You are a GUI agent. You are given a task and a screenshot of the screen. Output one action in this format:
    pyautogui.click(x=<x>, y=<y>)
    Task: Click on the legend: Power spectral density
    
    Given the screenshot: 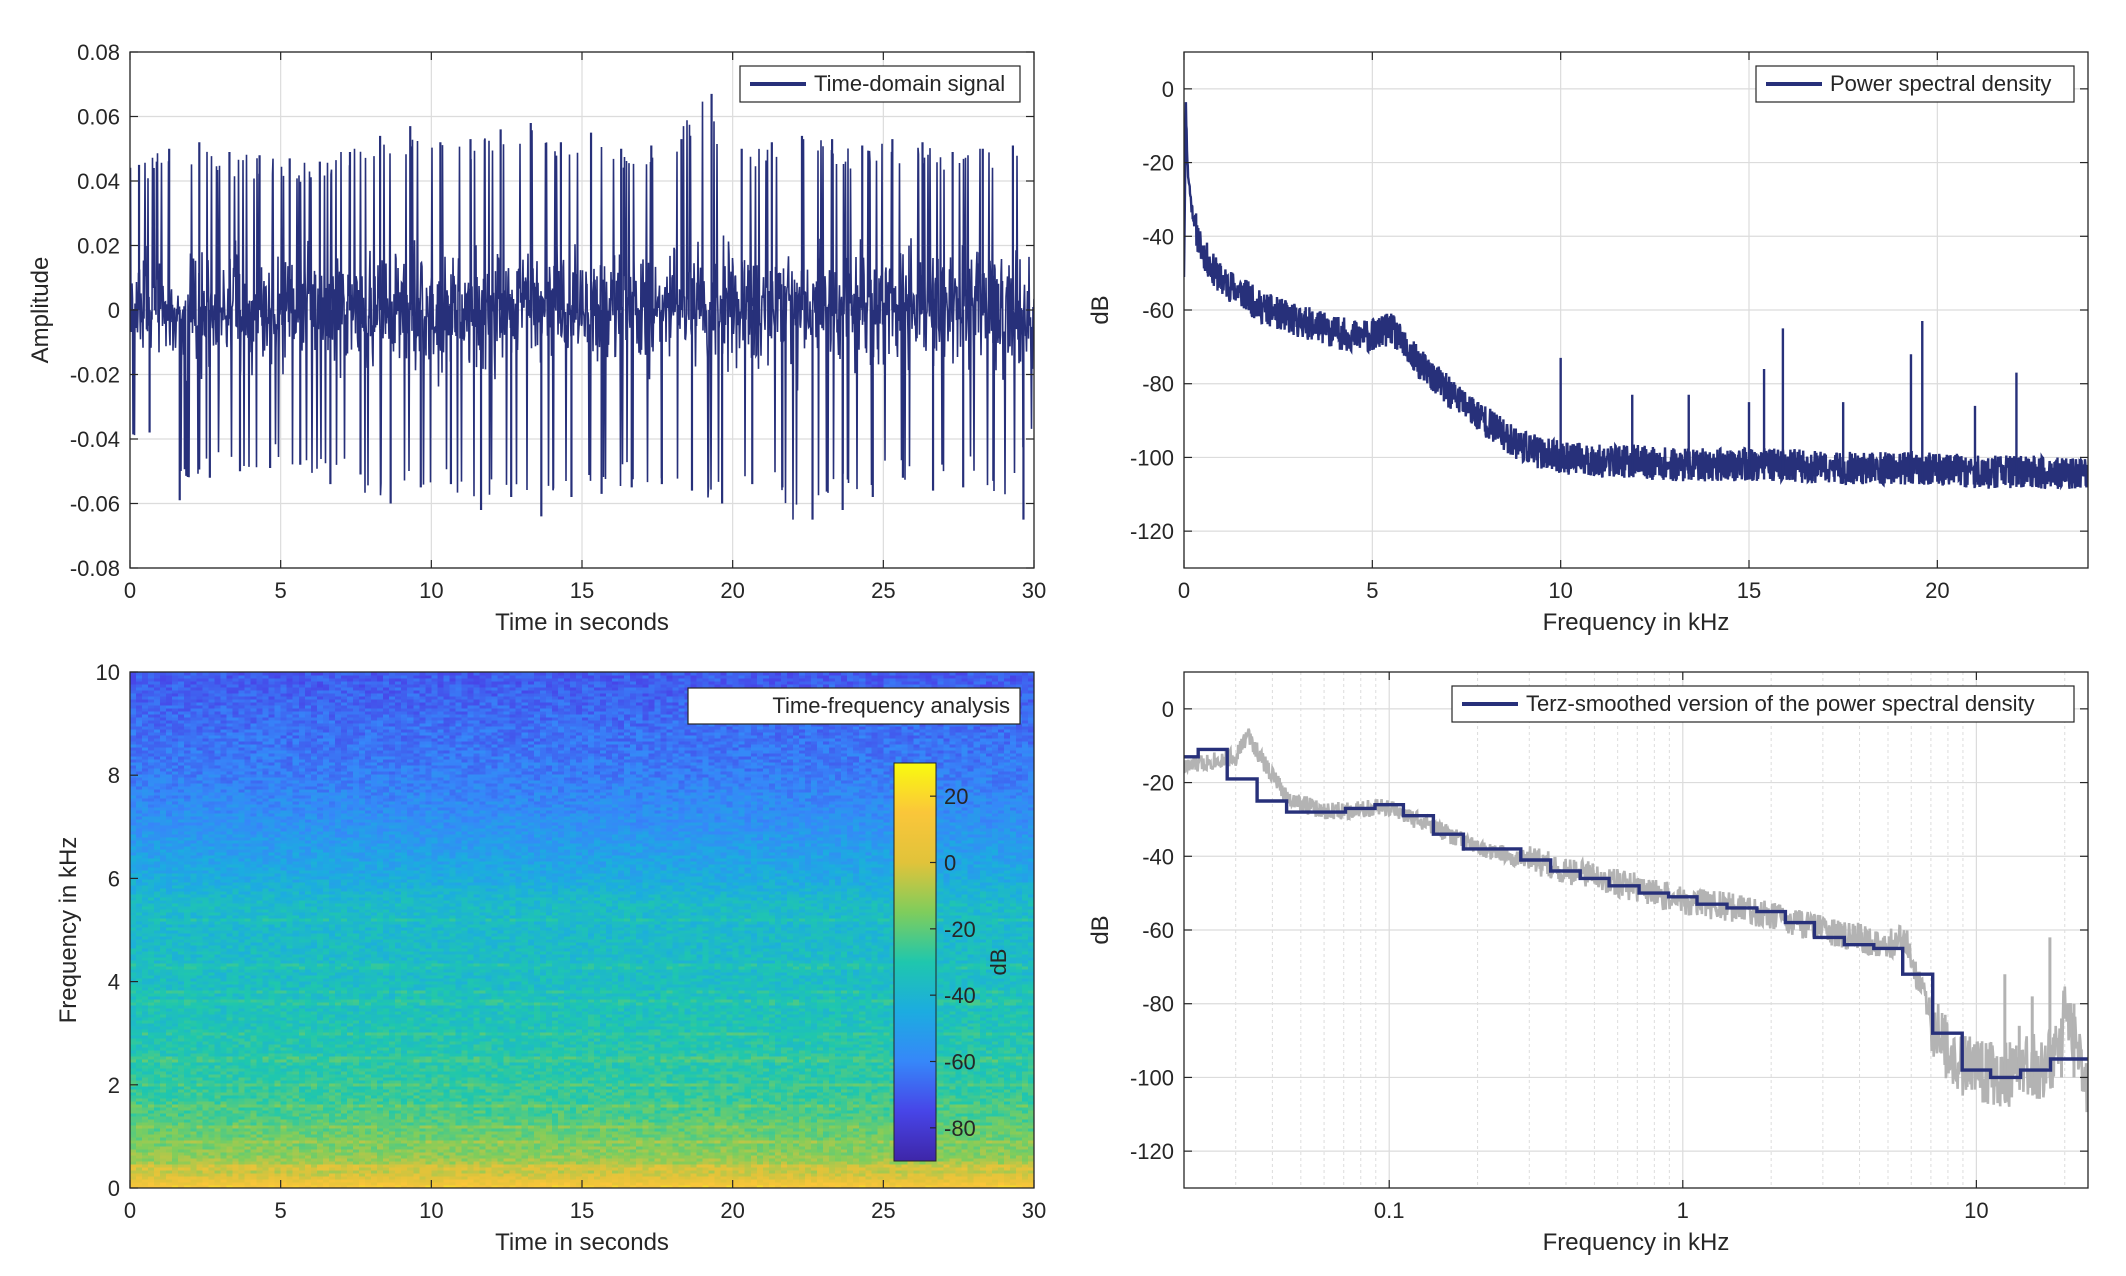 What is the action you would take?
    pyautogui.click(x=1915, y=84)
    